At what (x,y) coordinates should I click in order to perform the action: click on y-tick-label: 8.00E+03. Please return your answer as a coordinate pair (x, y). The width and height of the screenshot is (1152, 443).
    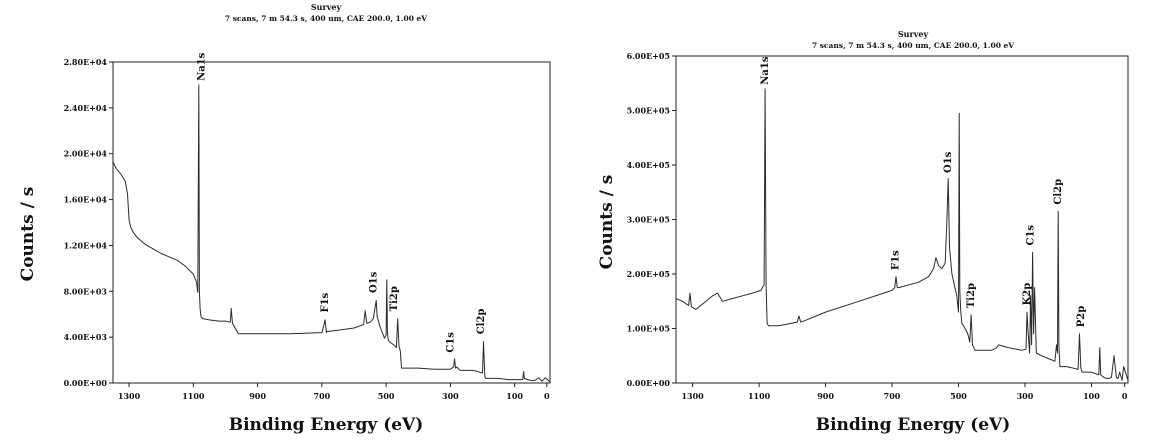
    Looking at the image, I should click on (86, 291).